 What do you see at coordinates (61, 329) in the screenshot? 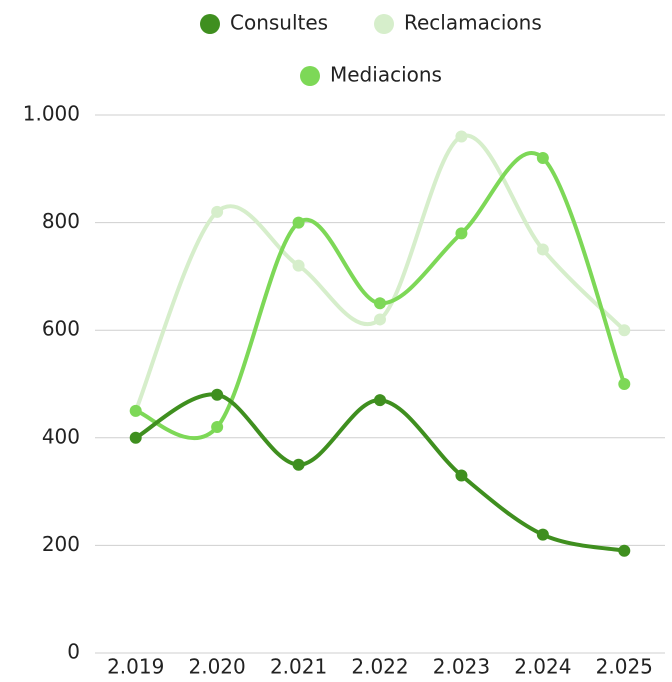
I see `y-tick-label: 600` at bounding box center [61, 329].